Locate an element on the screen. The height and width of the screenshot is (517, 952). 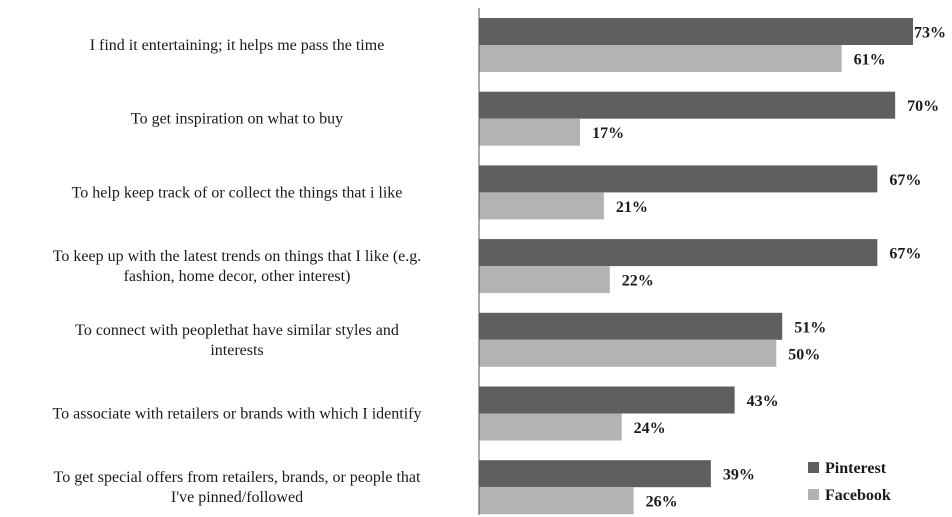
legend-swatch-facebook is located at coordinates (813, 494).